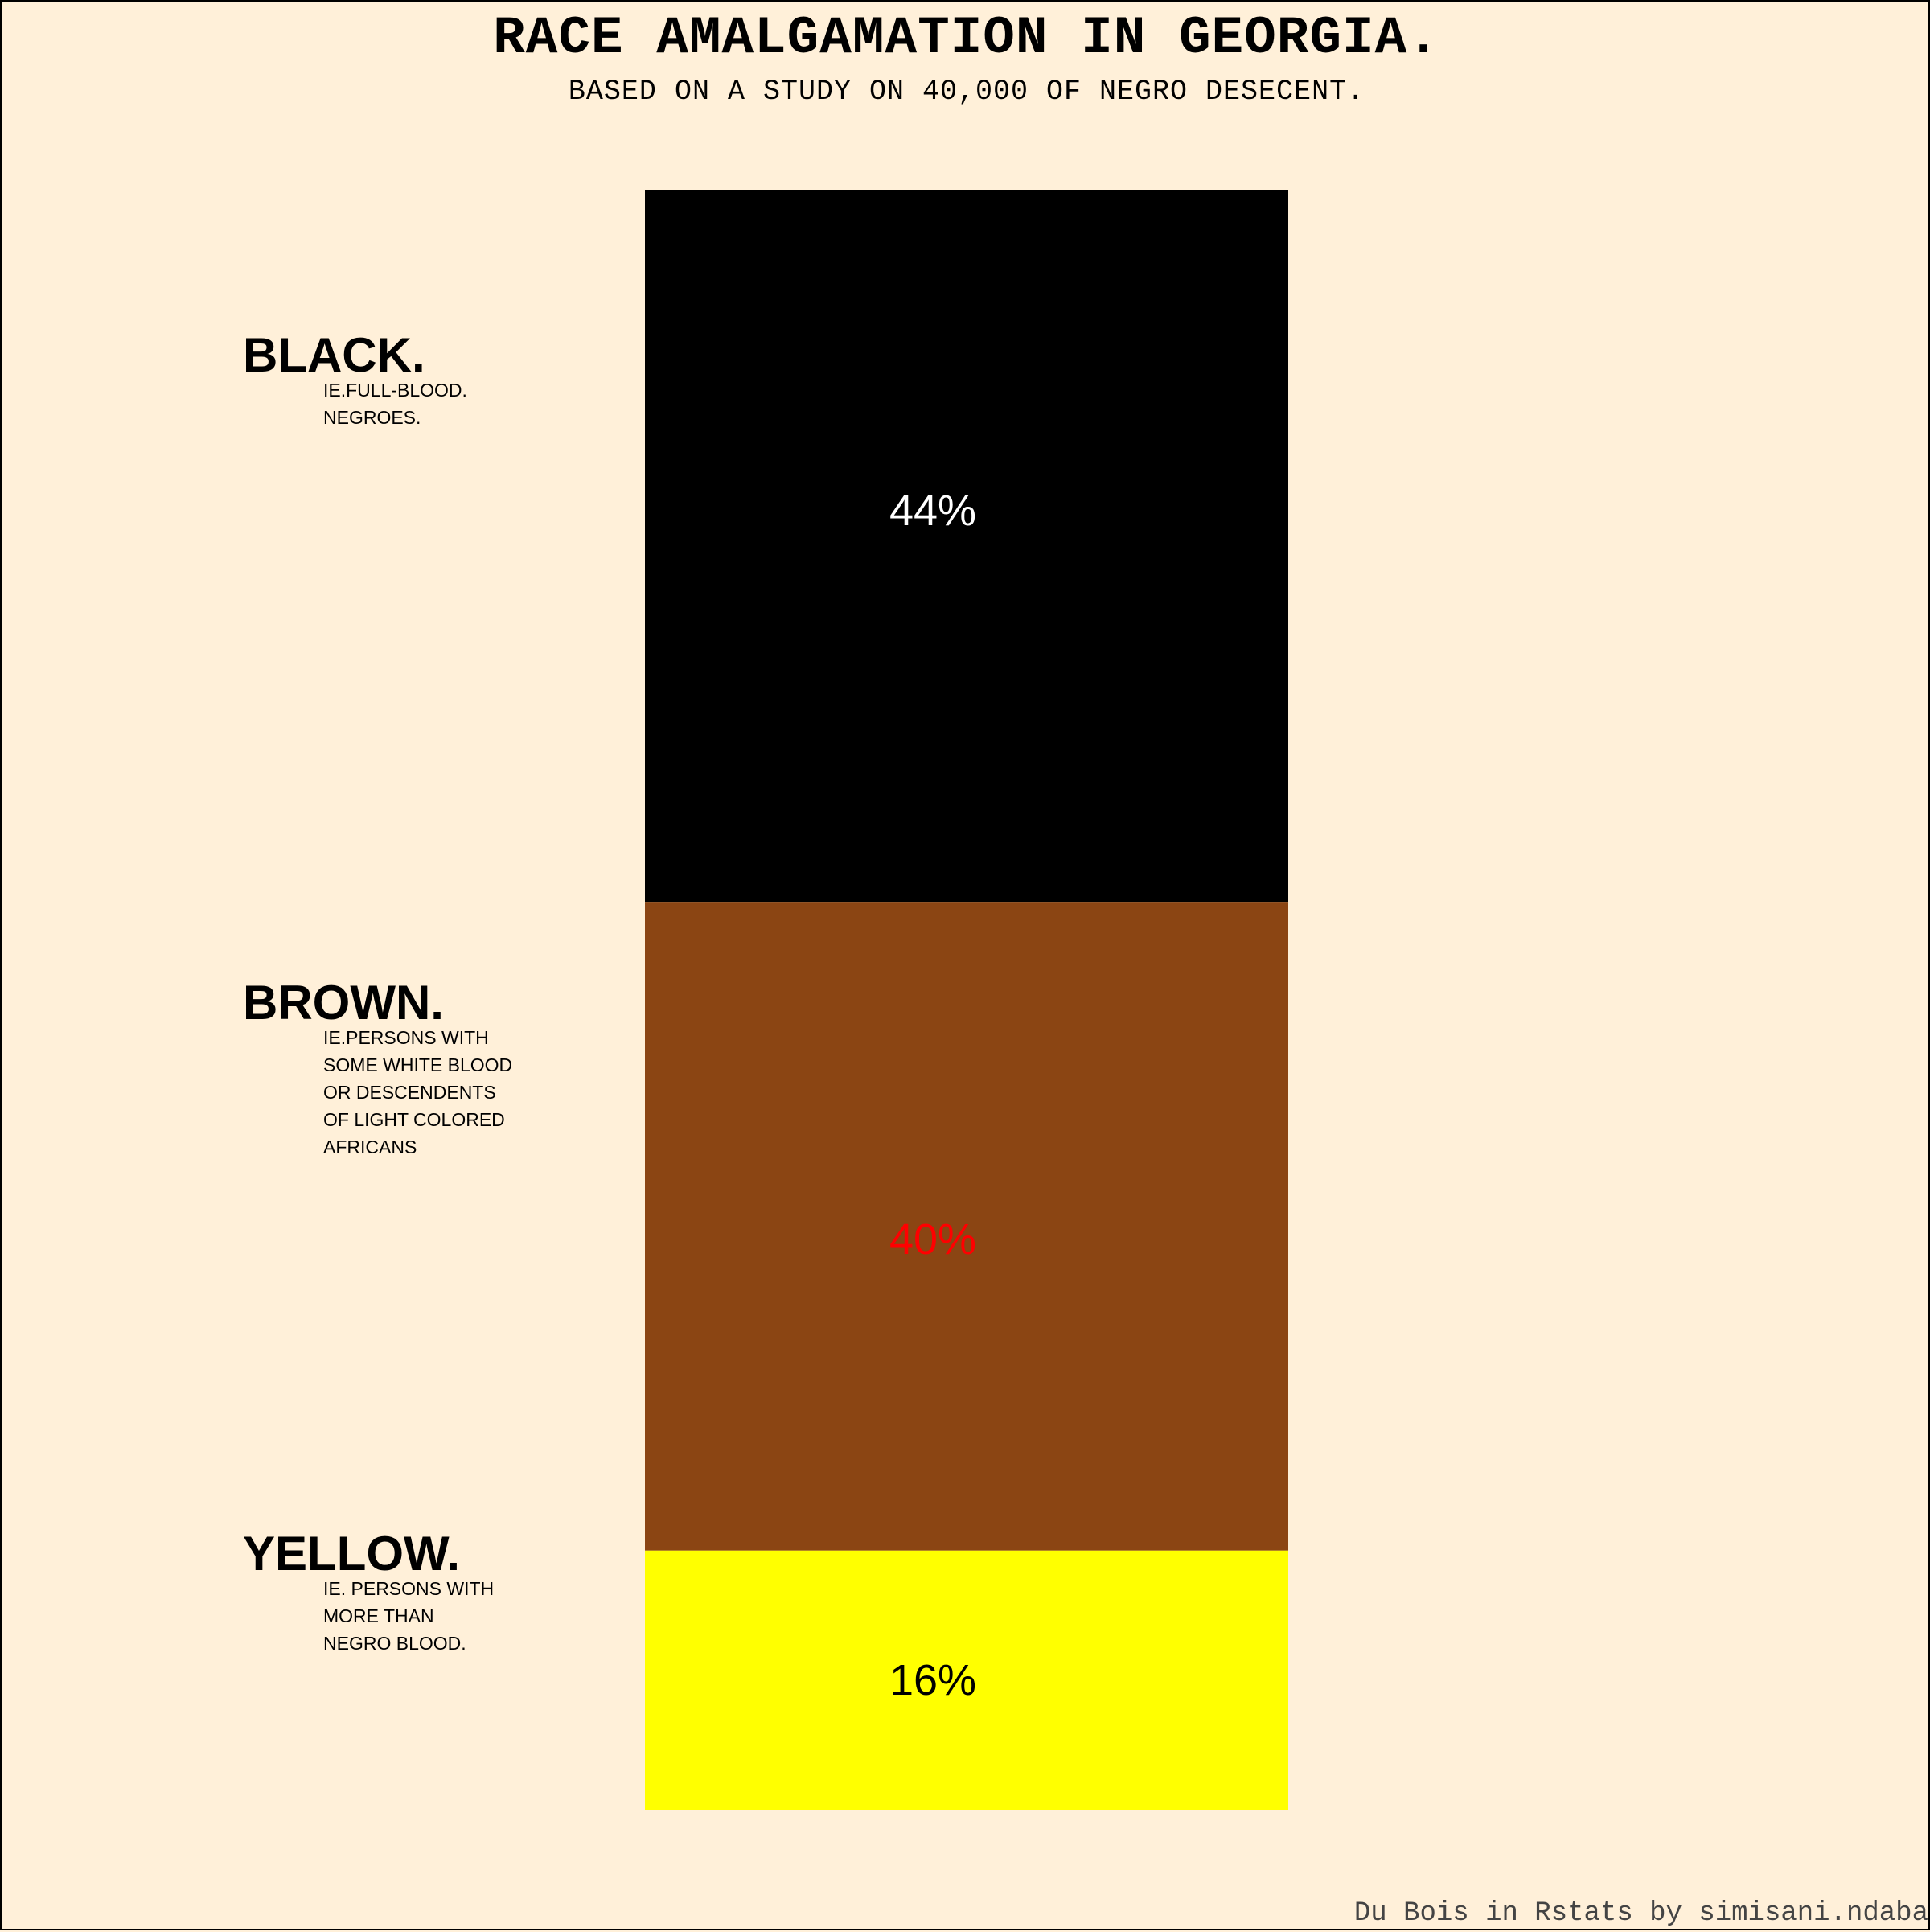 The width and height of the screenshot is (1930, 1932). I want to click on credit-caption: Du Bois in Rstats by simisani.ndaba, so click(1640, 1913).